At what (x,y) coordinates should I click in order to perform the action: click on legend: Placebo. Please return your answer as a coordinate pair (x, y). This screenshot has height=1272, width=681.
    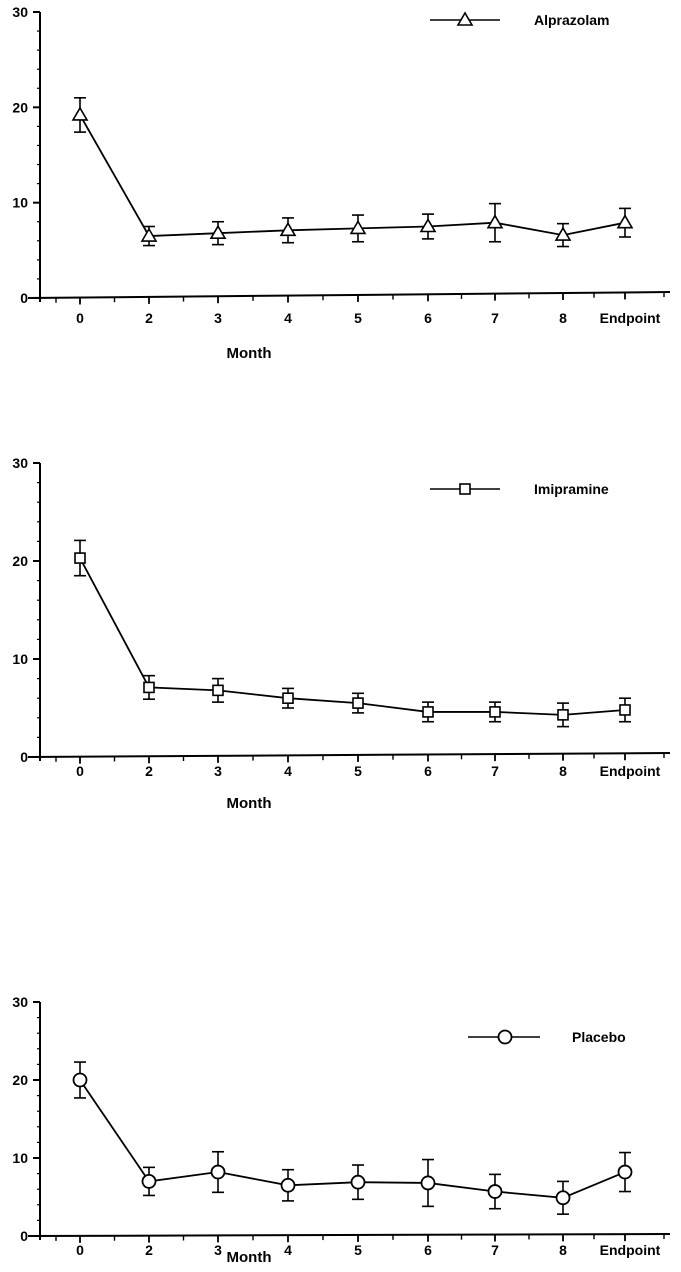
    Looking at the image, I should click on (547, 1037).